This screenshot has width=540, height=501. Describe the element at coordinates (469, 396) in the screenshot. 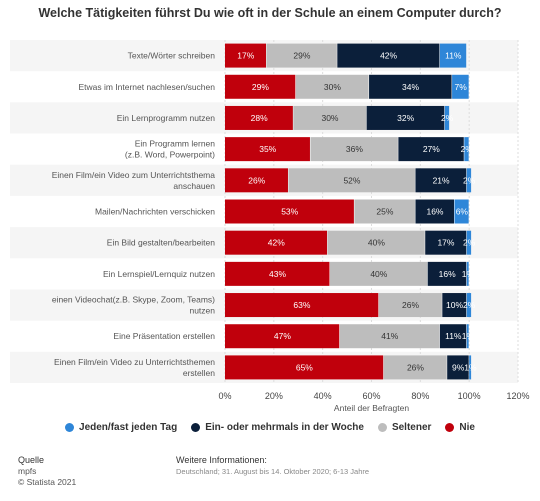

I see `x-tick-label: 100%` at that location.